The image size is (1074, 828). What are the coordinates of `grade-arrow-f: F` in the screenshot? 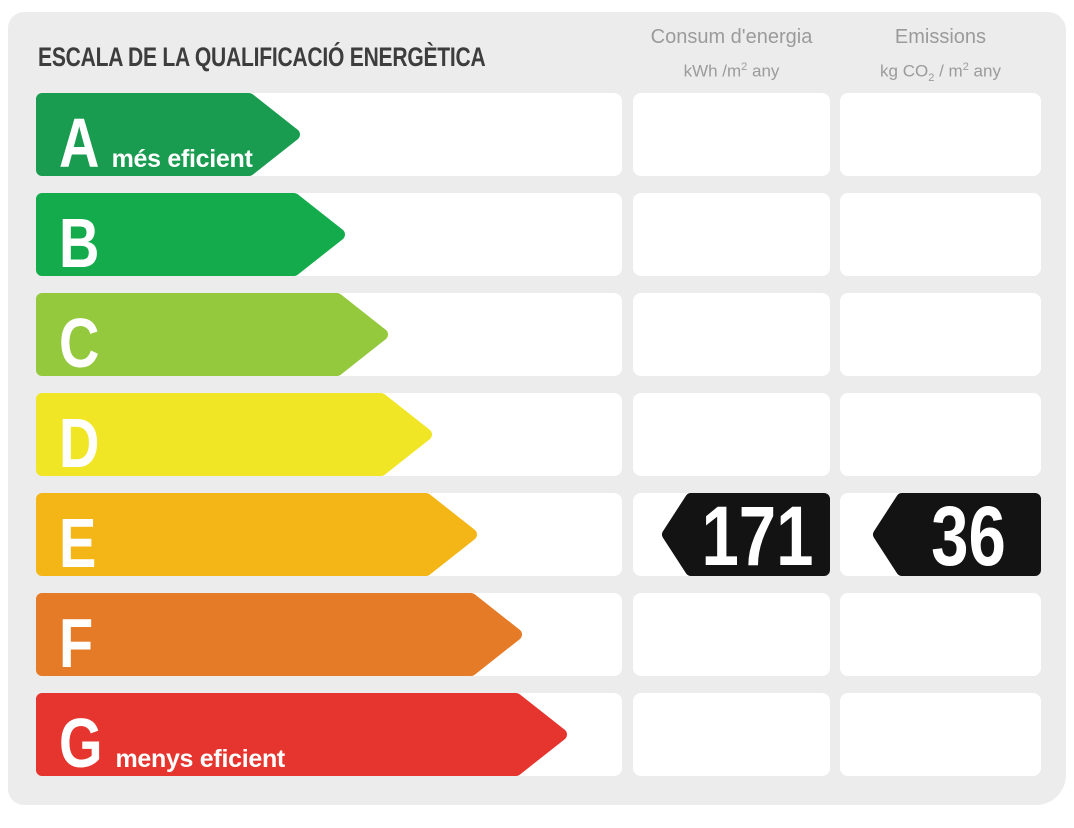 It's located at (279, 637).